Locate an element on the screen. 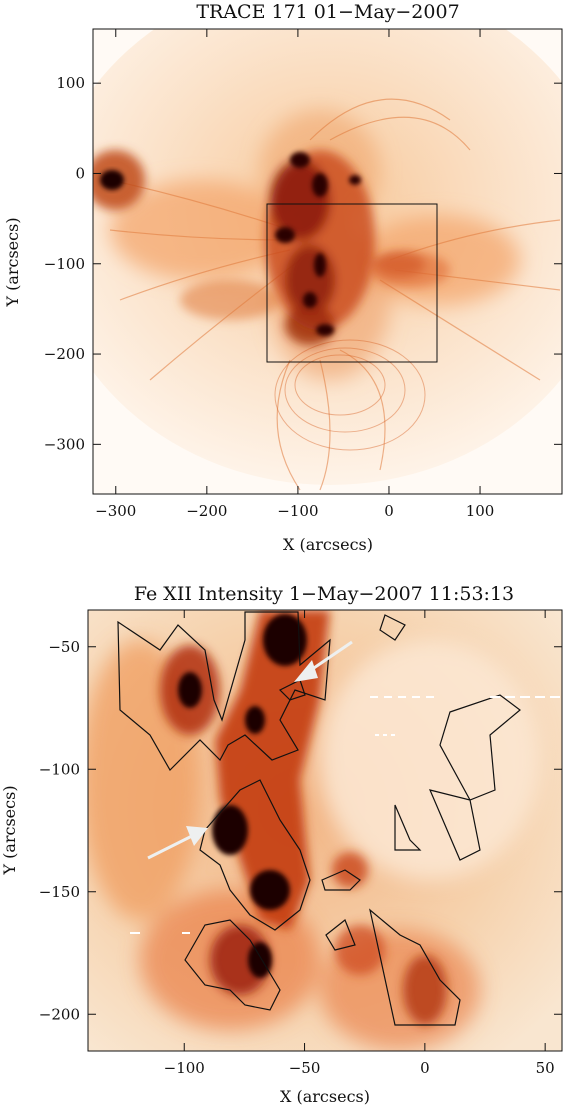  x-tick-label: 100 is located at coordinates (480, 511).